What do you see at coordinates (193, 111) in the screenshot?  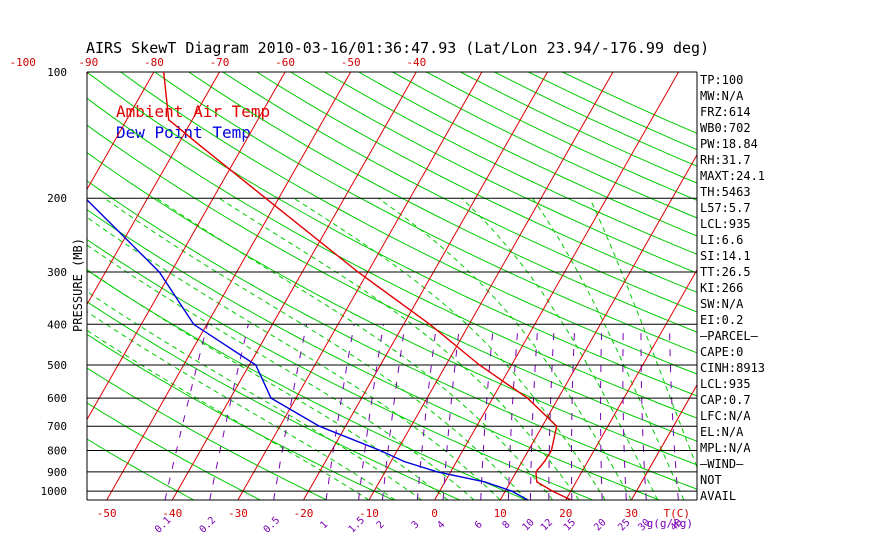 I see `legend-ambient-air-temp: Ambient Air Temp` at bounding box center [193, 111].